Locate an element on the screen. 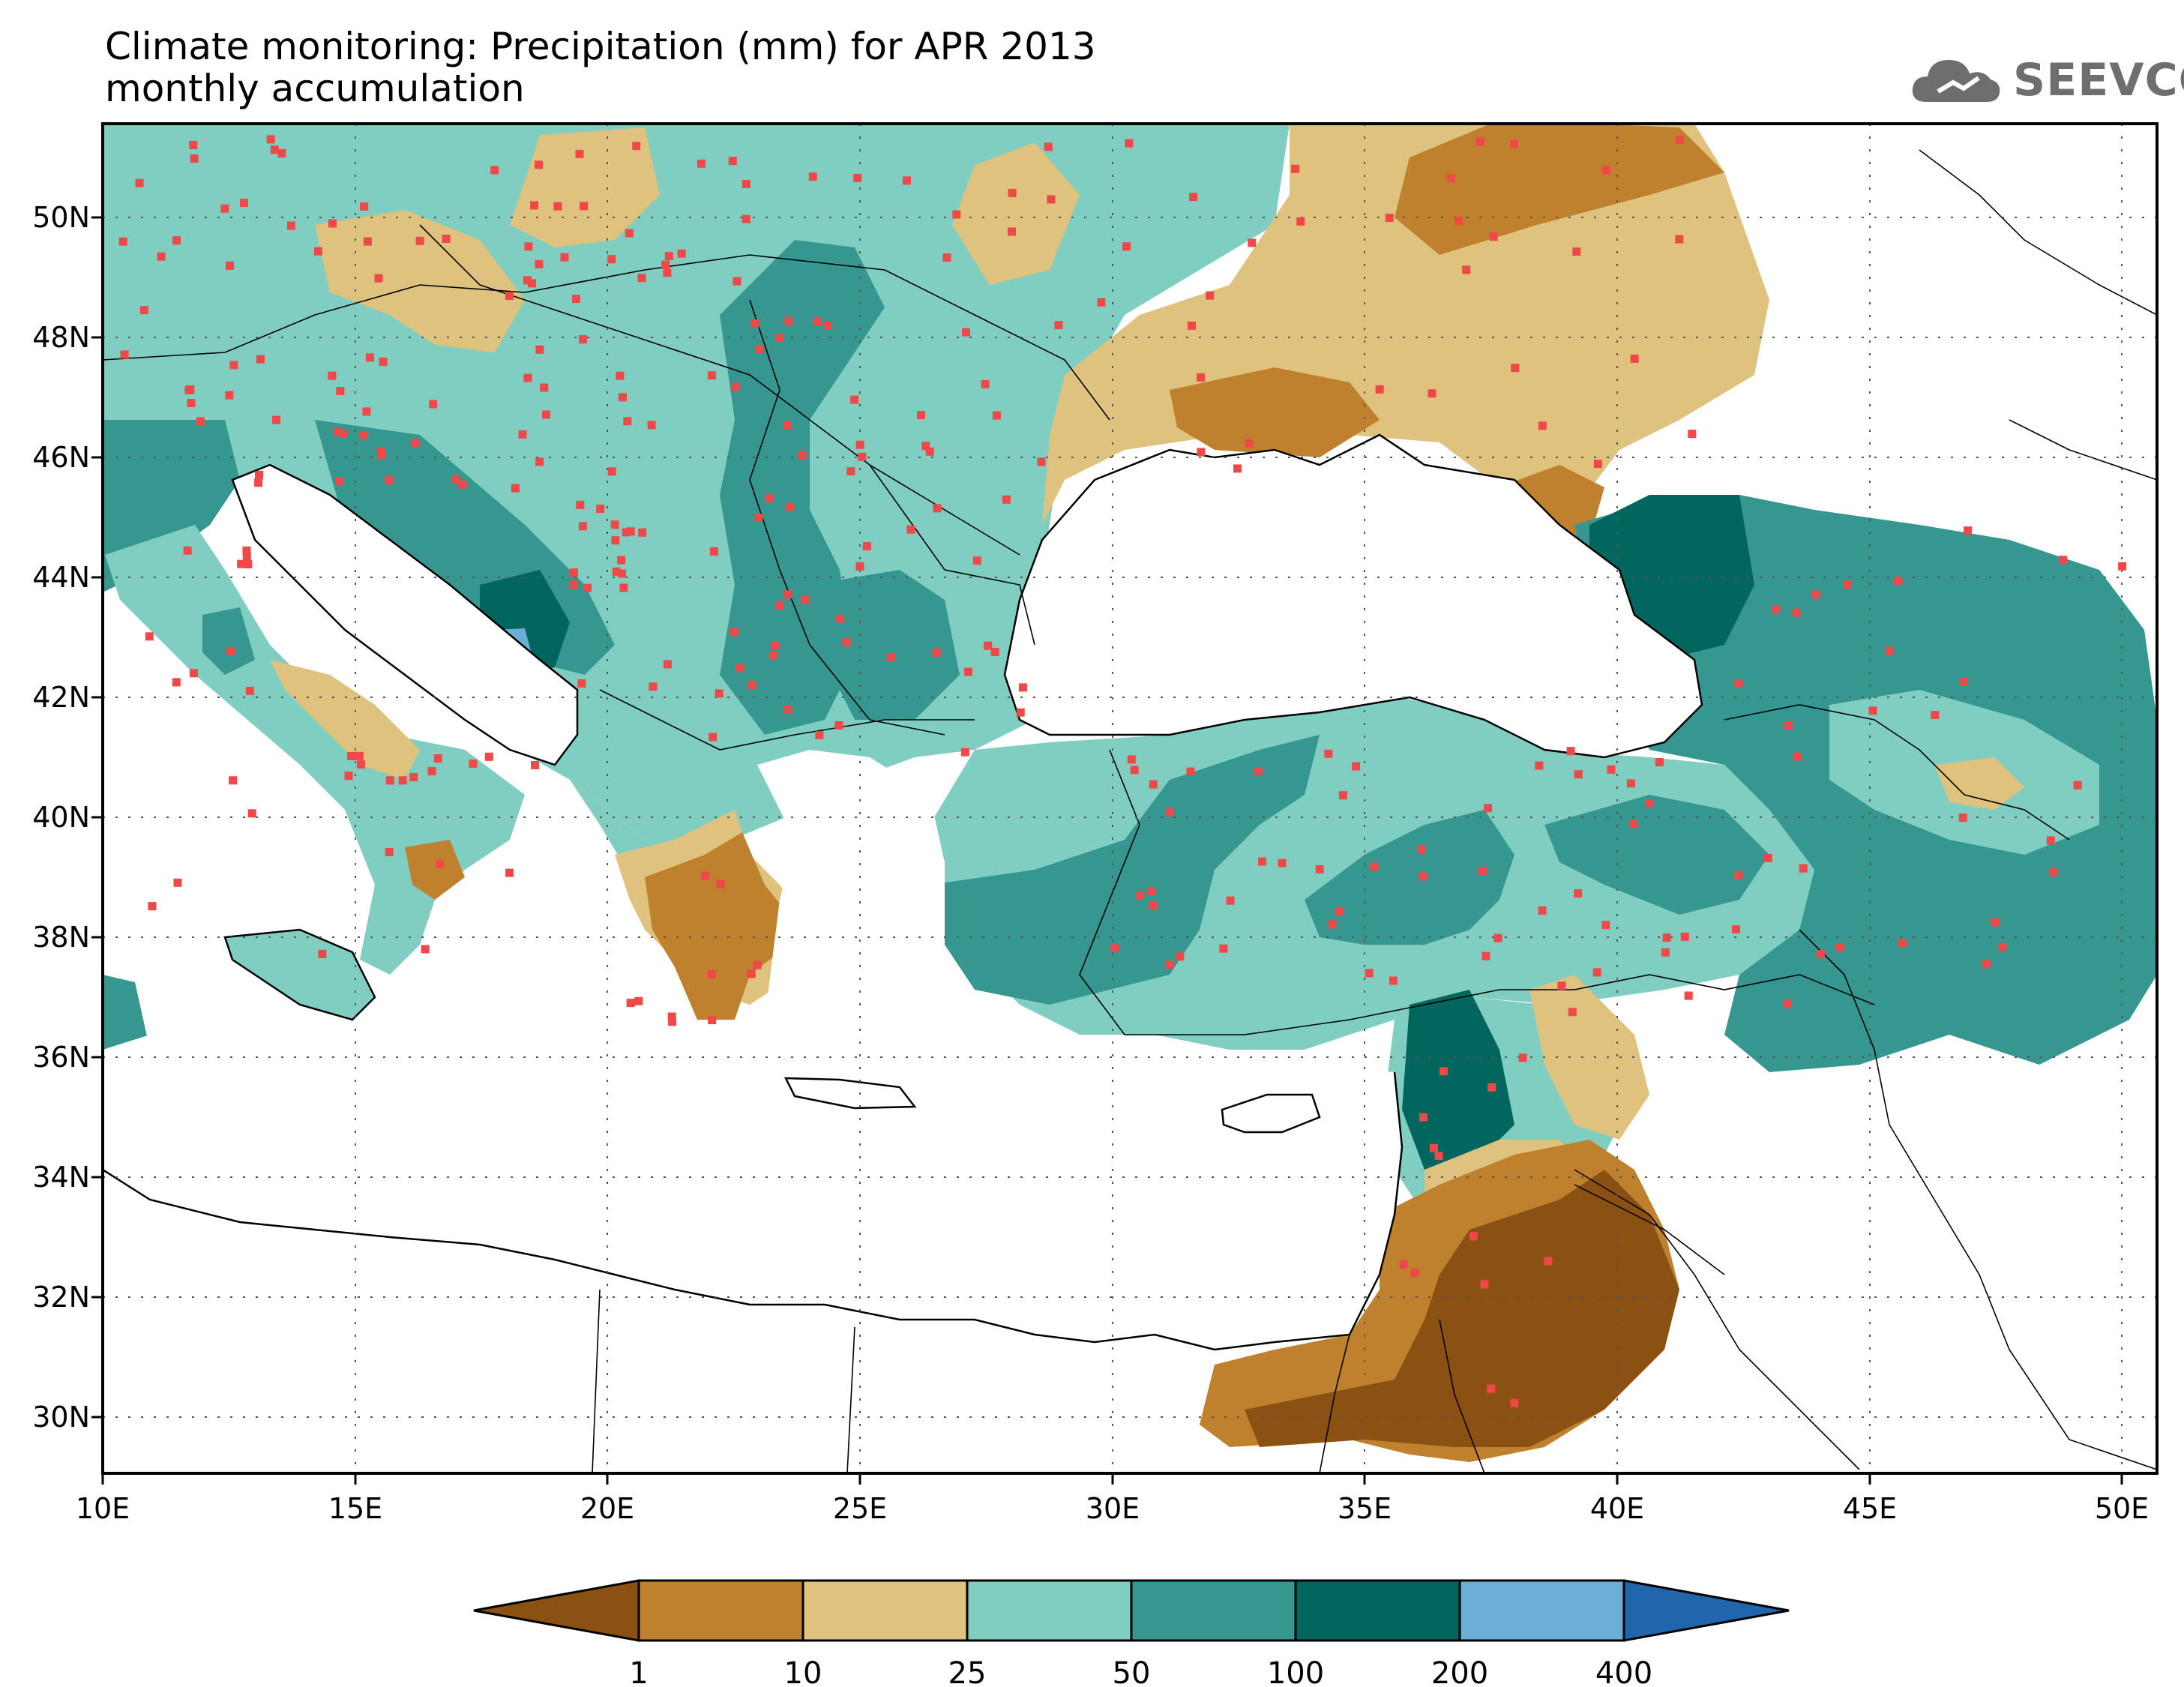 This screenshot has height=1687, width=2184. colorbar-label: 10 is located at coordinates (803, 1671).